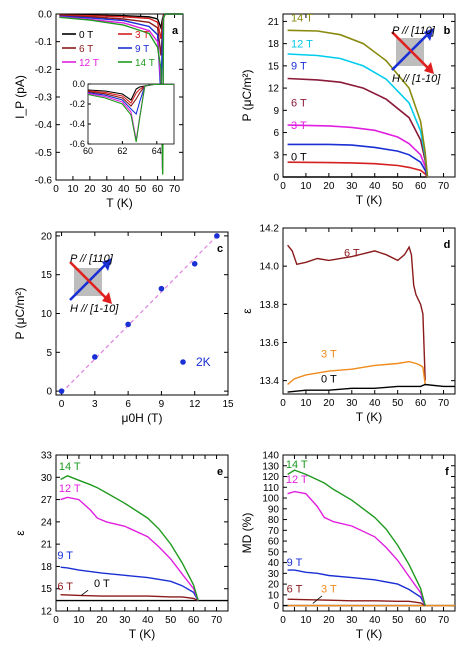  What do you see at coordinates (44, 98) in the screenshot?
I see `y-tick-label: -0.3` at bounding box center [44, 98].